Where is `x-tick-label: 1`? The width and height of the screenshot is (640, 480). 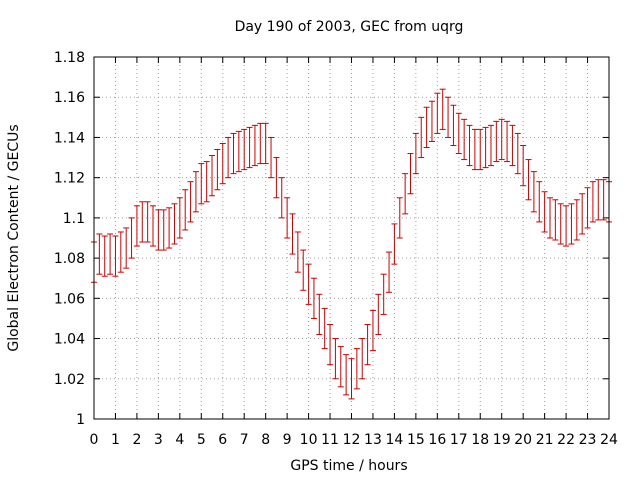 x-tick-label: 1 is located at coordinates (115, 440).